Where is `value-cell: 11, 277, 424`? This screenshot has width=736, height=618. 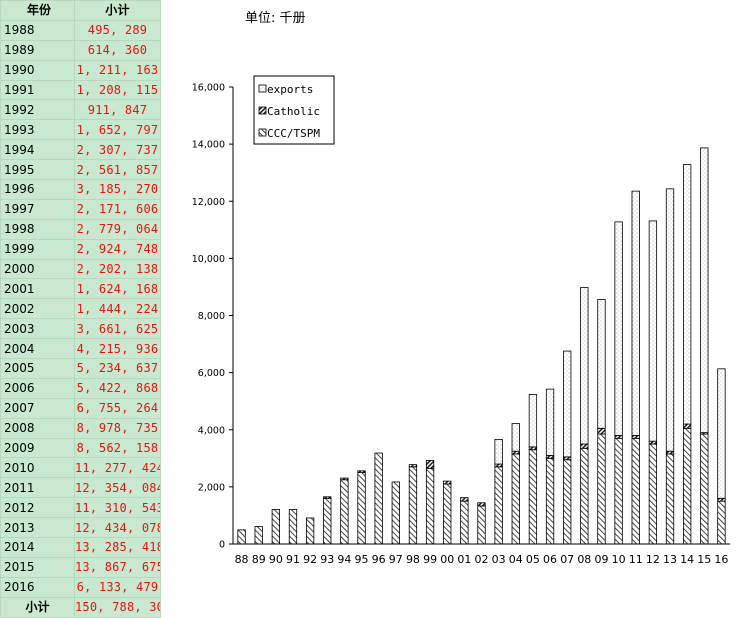
value-cell: 11, 277, 424 is located at coordinates (117, 468).